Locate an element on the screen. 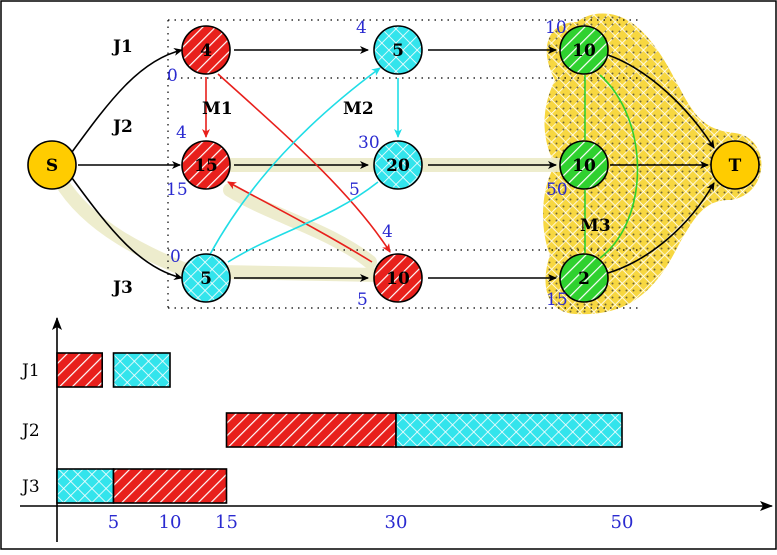 Image resolution: width=777 pixels, height=555 pixels. node-j2-op3: 10 is located at coordinates (584, 165).